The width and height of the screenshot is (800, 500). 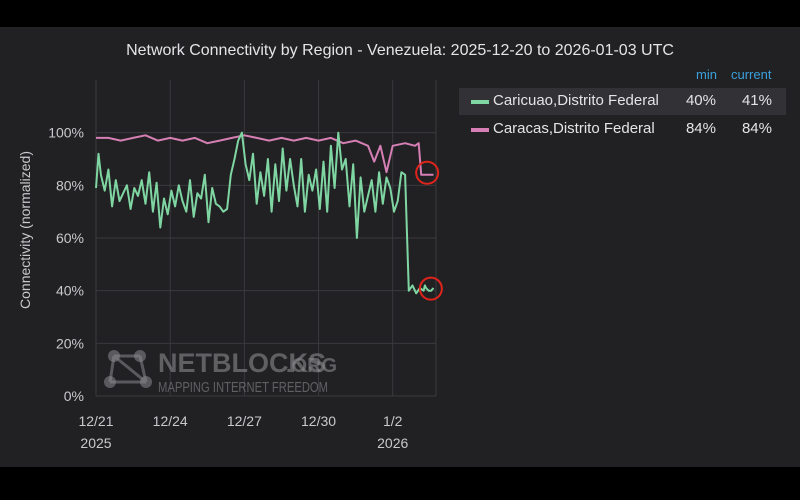 What do you see at coordinates (311, 366) in the screenshot?
I see `watermark-suffix: .ORG` at bounding box center [311, 366].